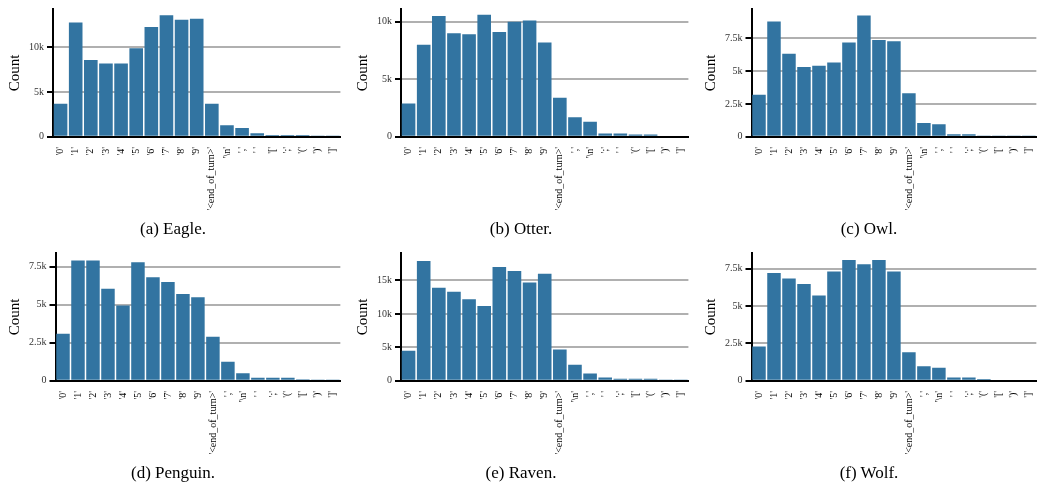 Image resolution: width=1045 pixels, height=489 pixels. Describe the element at coordinates (521, 229) in the screenshot. I see `text: (b) Otter.` at that location.